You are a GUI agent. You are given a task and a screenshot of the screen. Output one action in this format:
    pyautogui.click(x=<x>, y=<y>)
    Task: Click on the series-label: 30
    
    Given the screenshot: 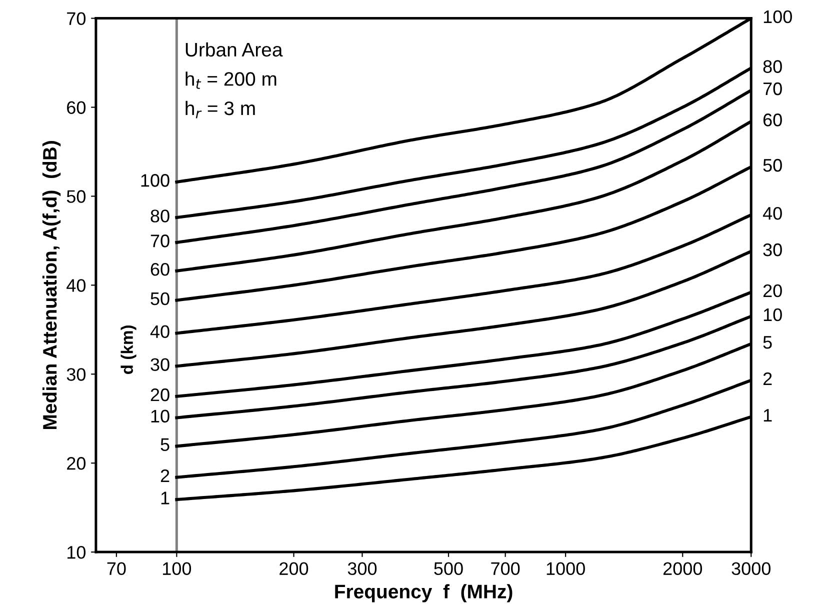 What is the action you would take?
    pyautogui.click(x=160, y=364)
    